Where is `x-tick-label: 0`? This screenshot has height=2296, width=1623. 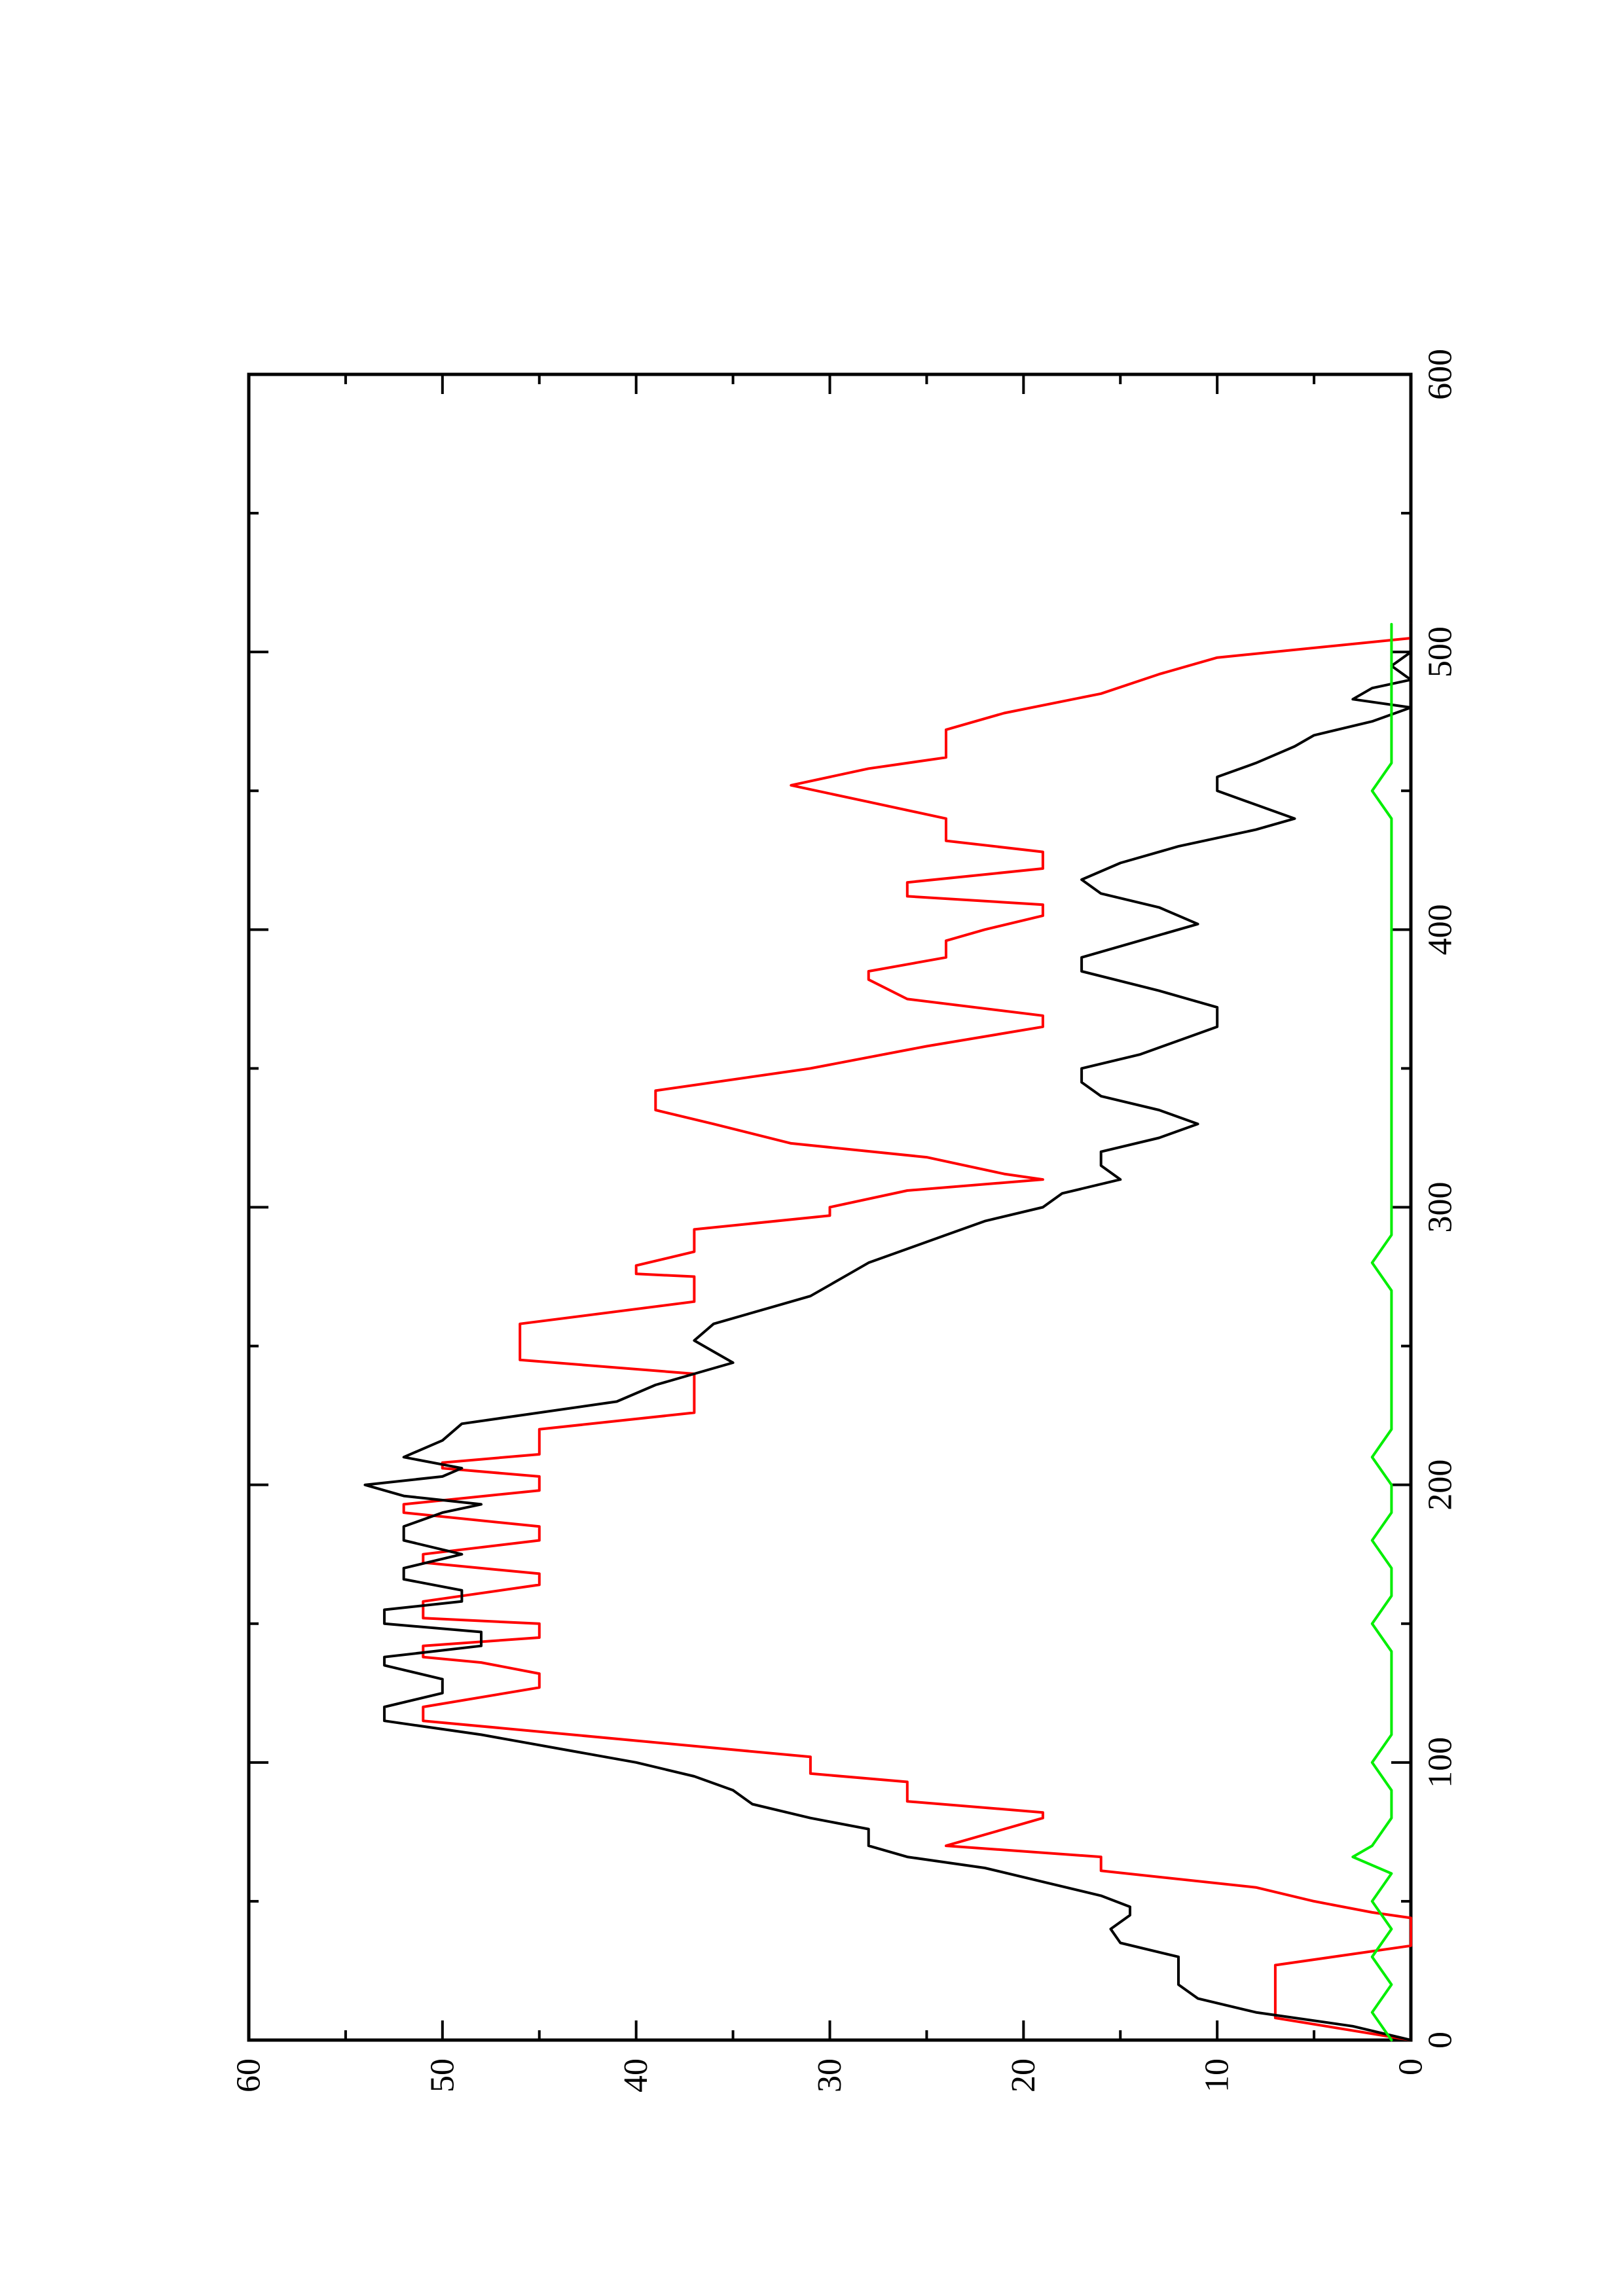
x-tick-label: 0 is located at coordinates (1440, 2040).